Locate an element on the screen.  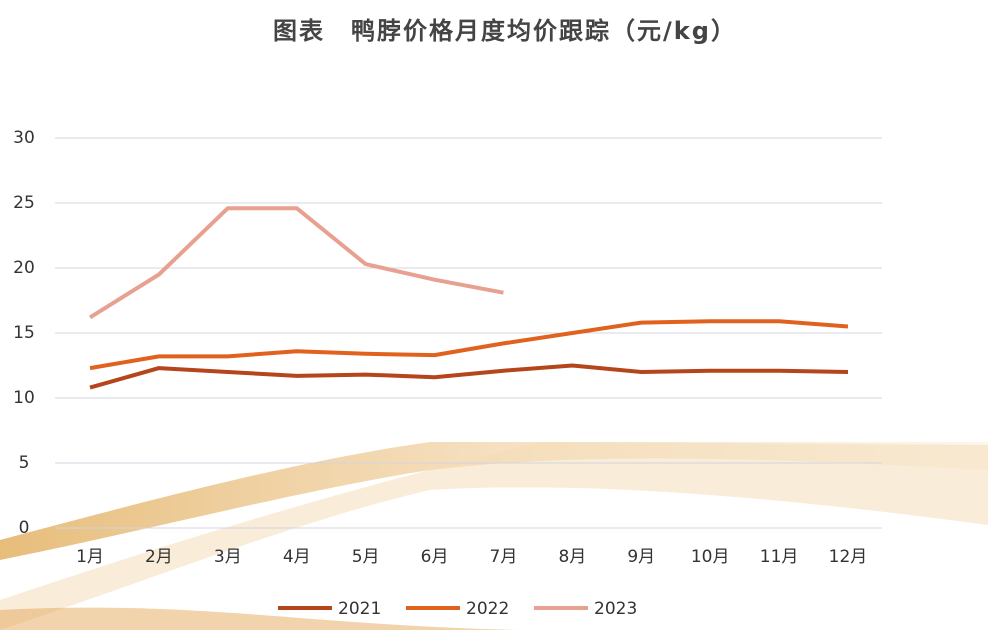
x-tick-label: 7月 is located at coordinates (504, 557).